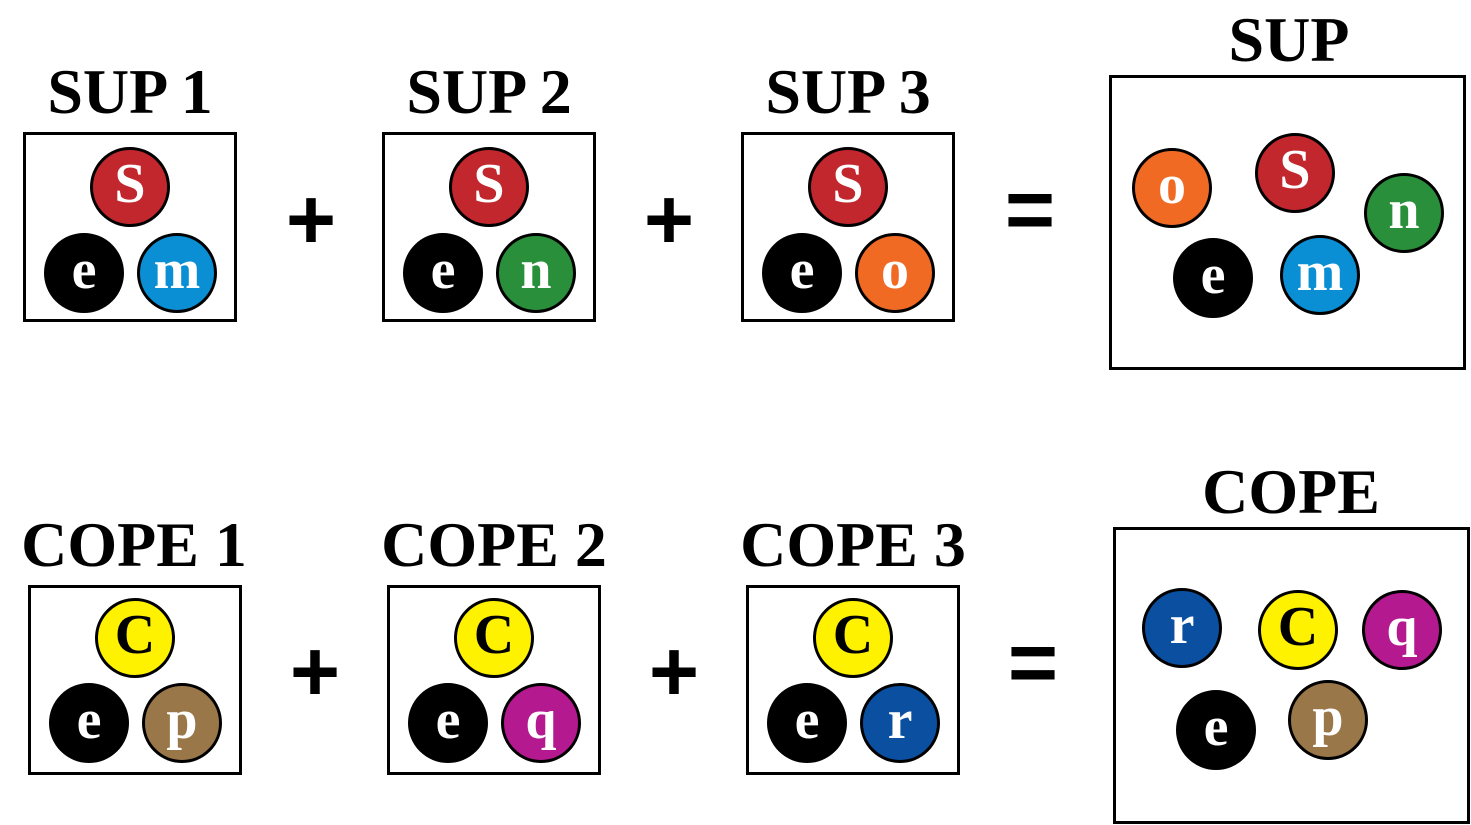 The width and height of the screenshot is (1471, 825). What do you see at coordinates (489, 91) in the screenshot?
I see `sup-2-title: SUP 2` at bounding box center [489, 91].